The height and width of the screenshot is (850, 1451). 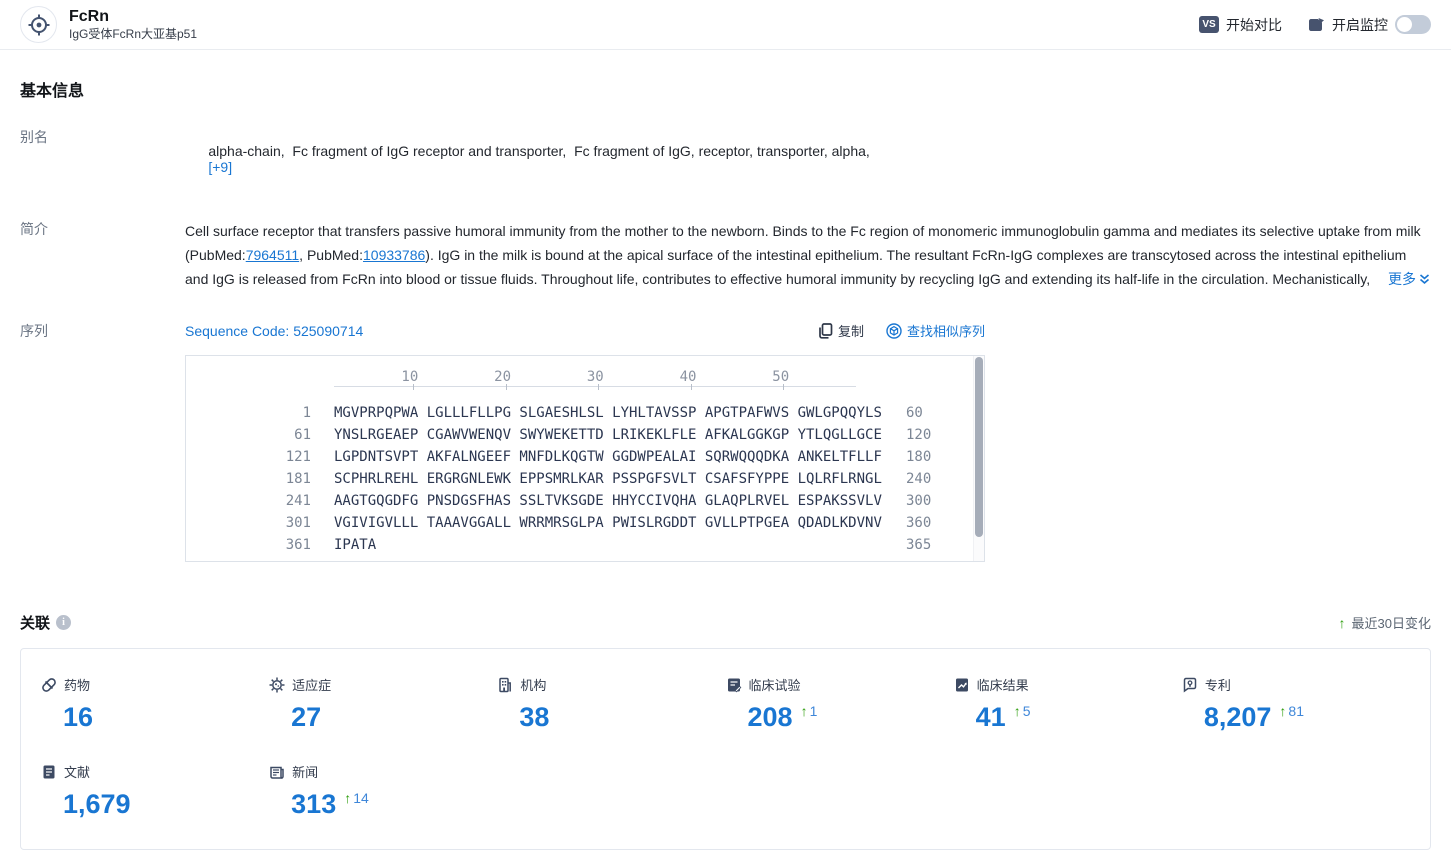 What do you see at coordinates (314, 804) in the screenshot?
I see `assoc-card-value: 313` at bounding box center [314, 804].